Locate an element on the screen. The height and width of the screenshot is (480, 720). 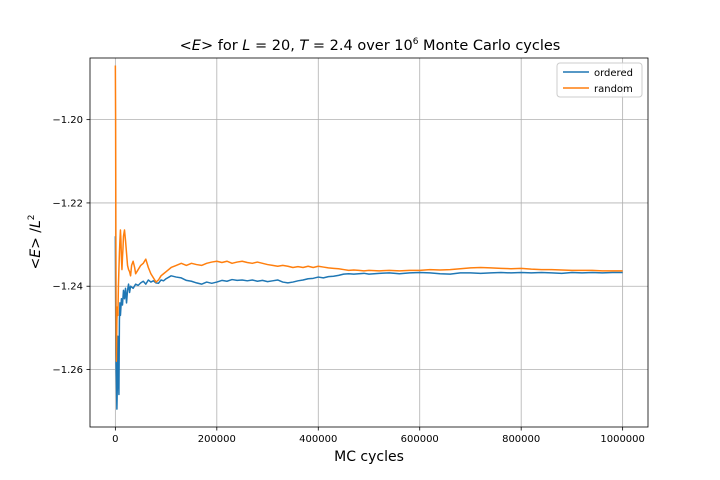
legend-ordered-label: ordered is located at coordinates (613, 73).